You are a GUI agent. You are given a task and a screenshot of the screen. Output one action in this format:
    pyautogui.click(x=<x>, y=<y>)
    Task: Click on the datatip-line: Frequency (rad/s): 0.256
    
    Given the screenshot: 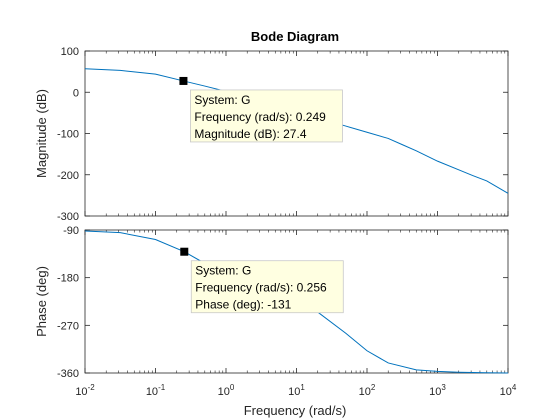 What is the action you would take?
    pyautogui.click(x=261, y=288)
    